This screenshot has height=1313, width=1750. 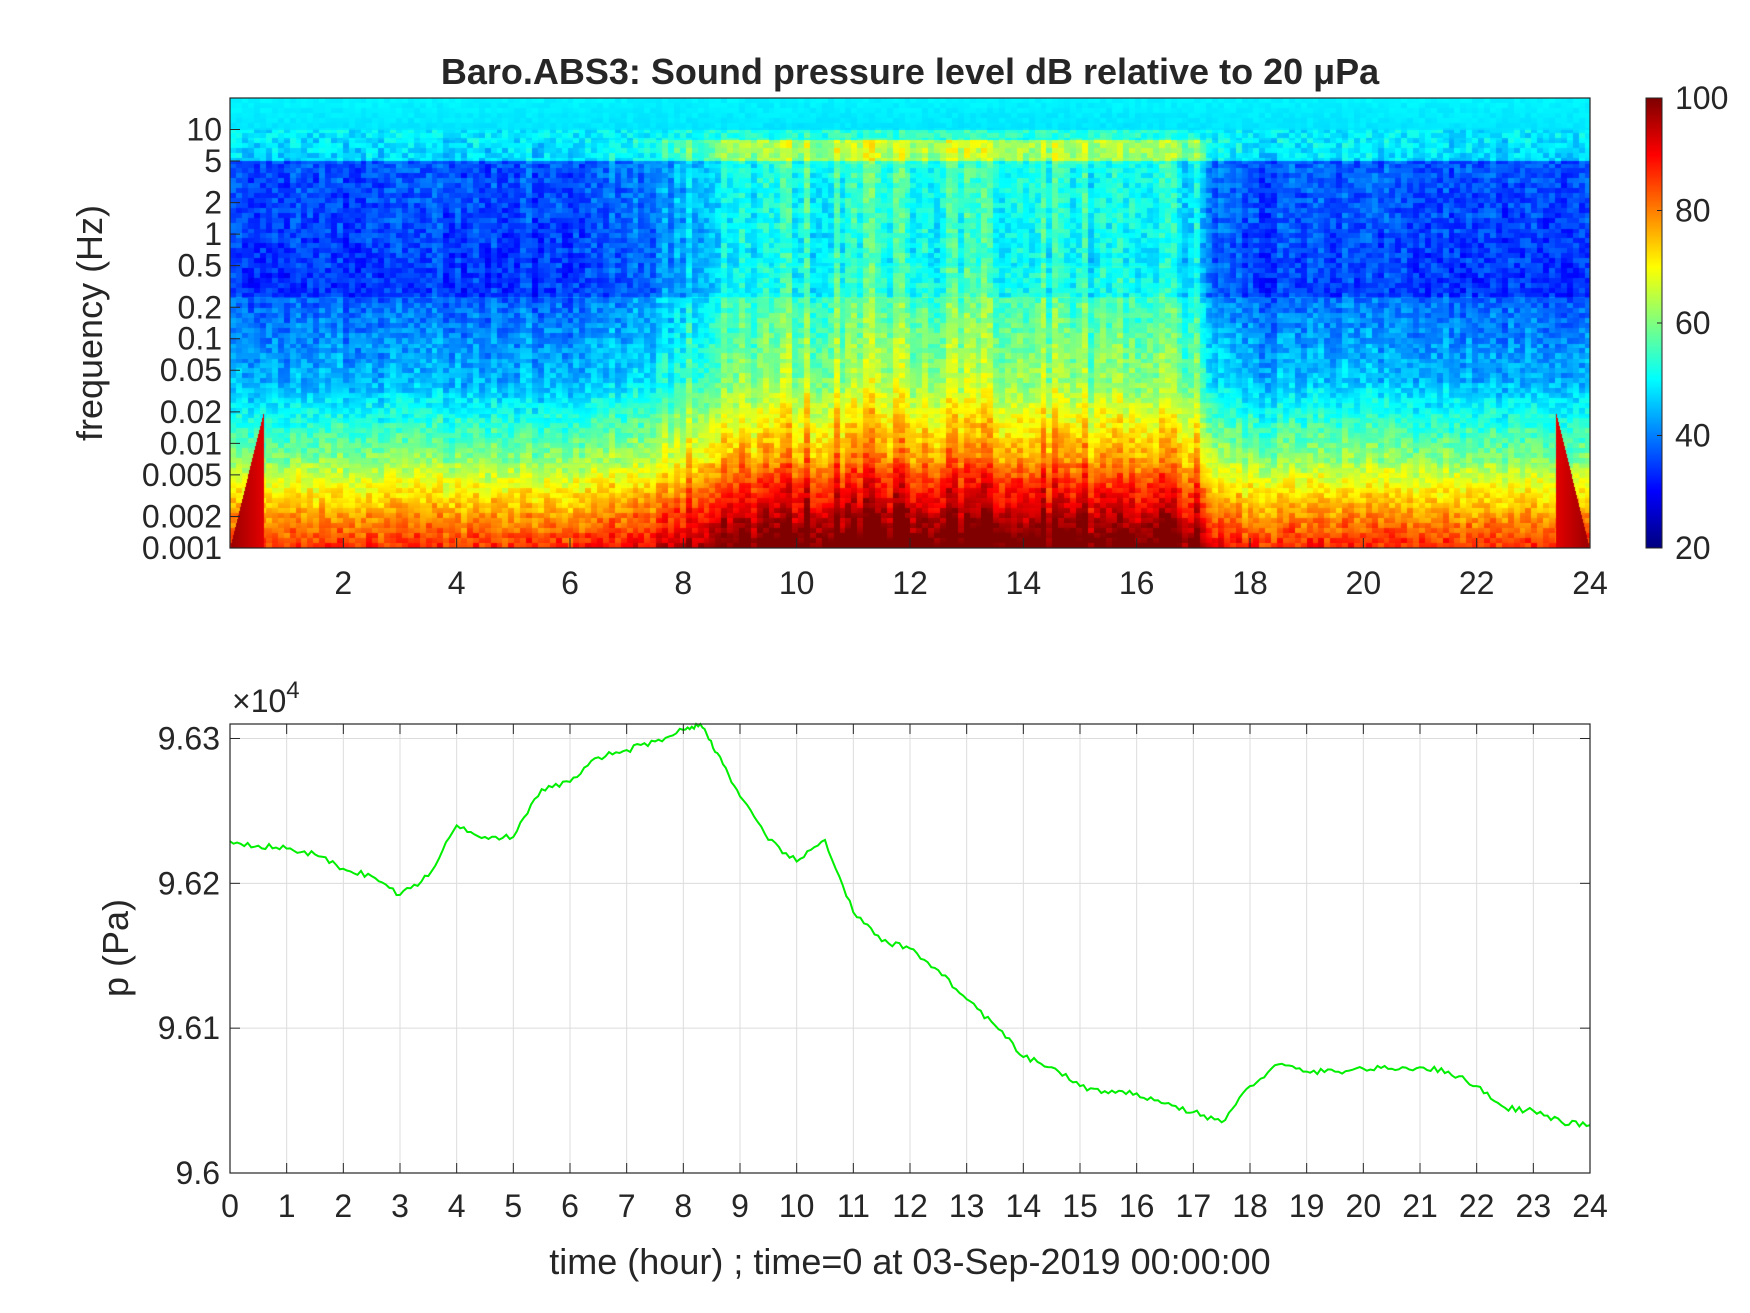 I want to click on y-tick-label: 9.6, so click(x=198, y=1173).